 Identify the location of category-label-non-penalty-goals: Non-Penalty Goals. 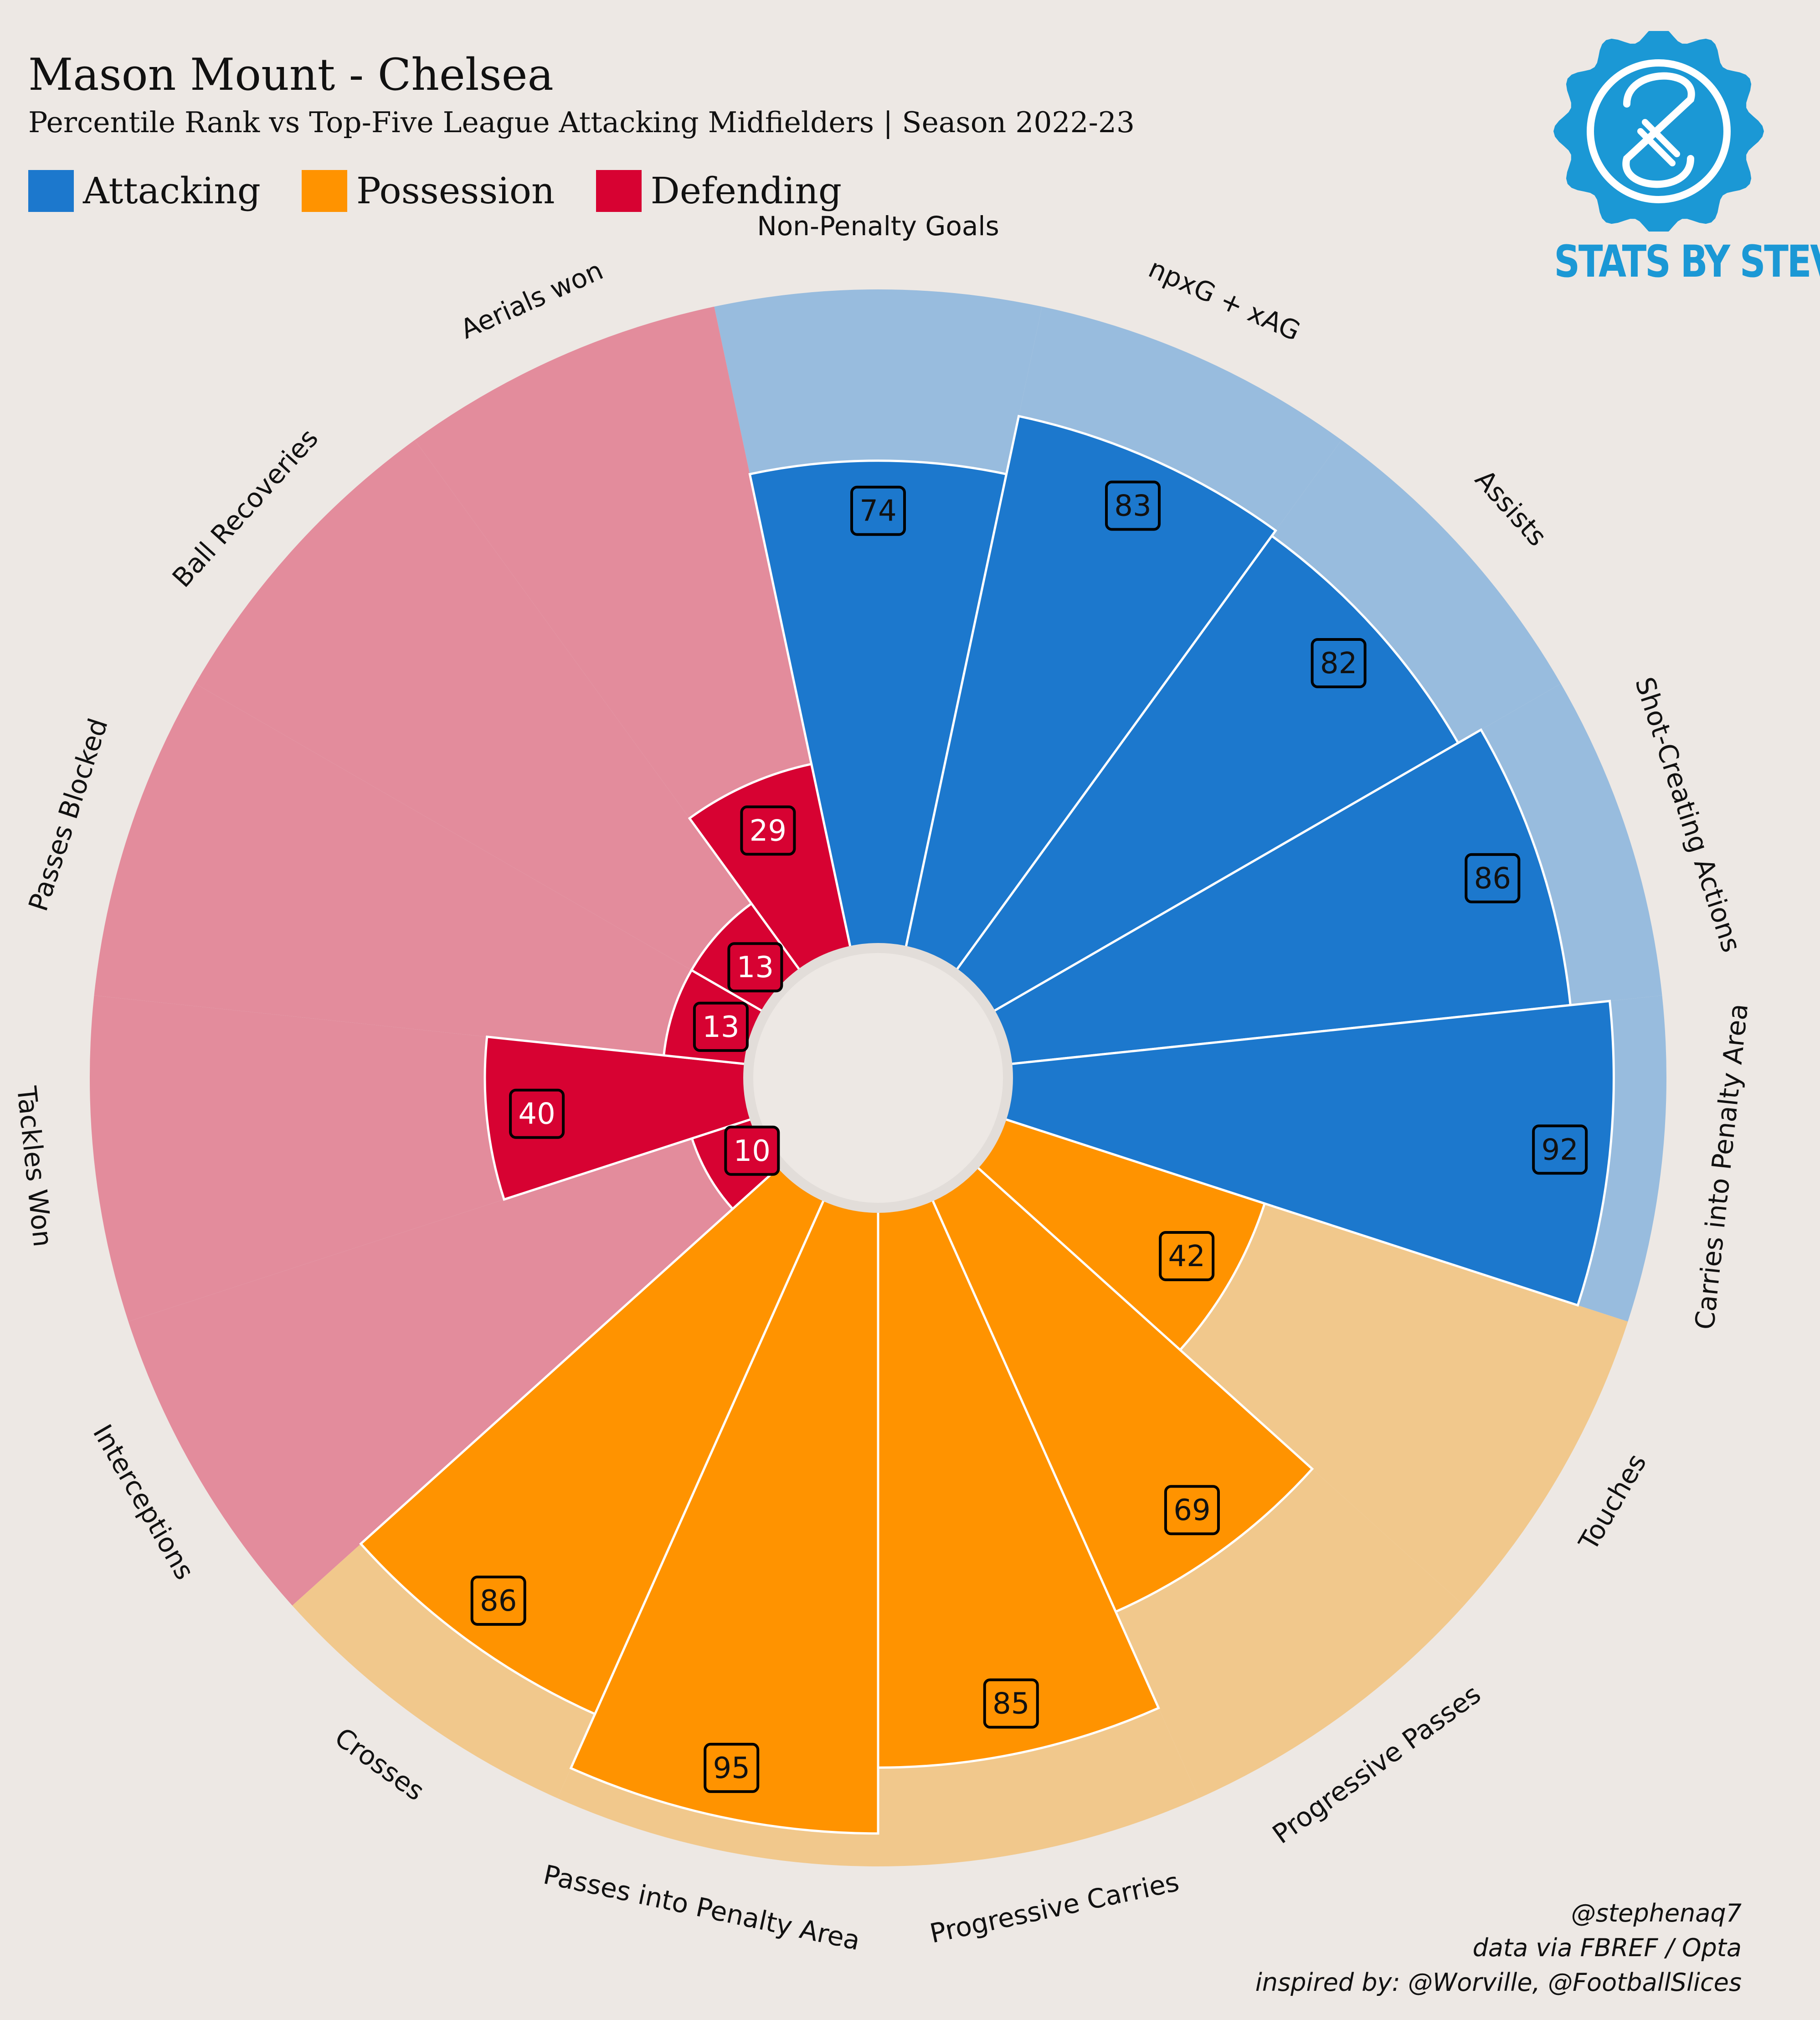
(878, 226).